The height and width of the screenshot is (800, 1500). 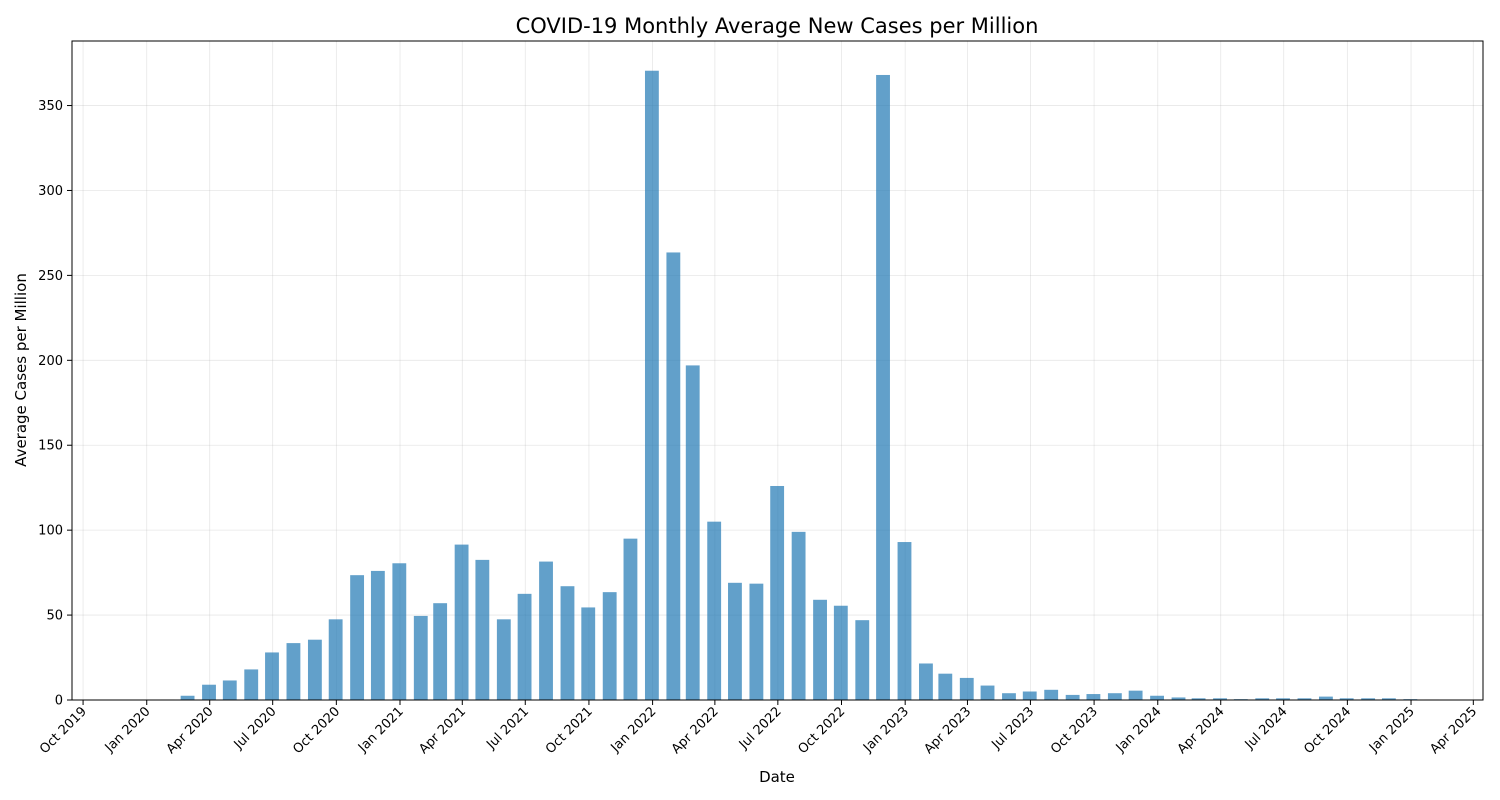 I want to click on x-tick-label: Jan 2025, so click(x=1392, y=730).